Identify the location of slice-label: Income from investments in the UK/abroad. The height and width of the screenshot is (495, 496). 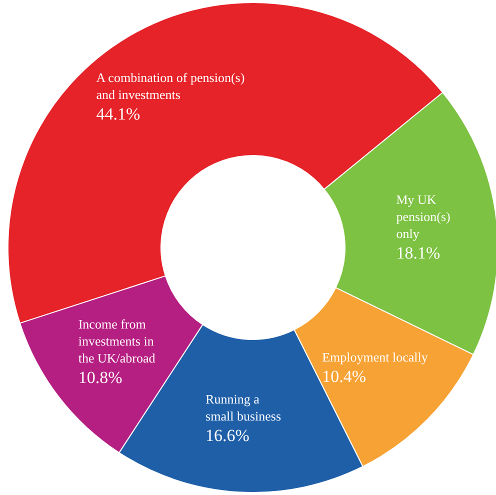
(117, 341).